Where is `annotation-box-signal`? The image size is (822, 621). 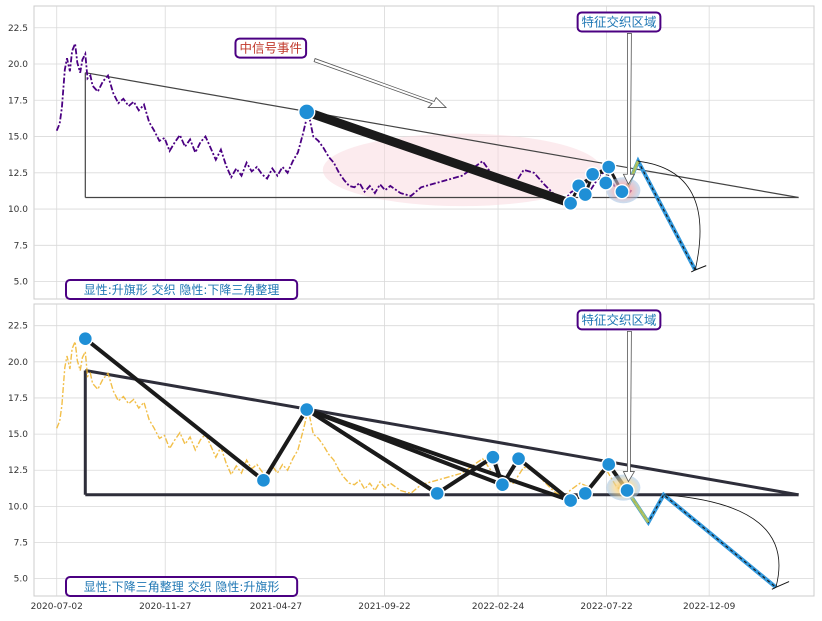 annotation-box-signal is located at coordinates (271, 48).